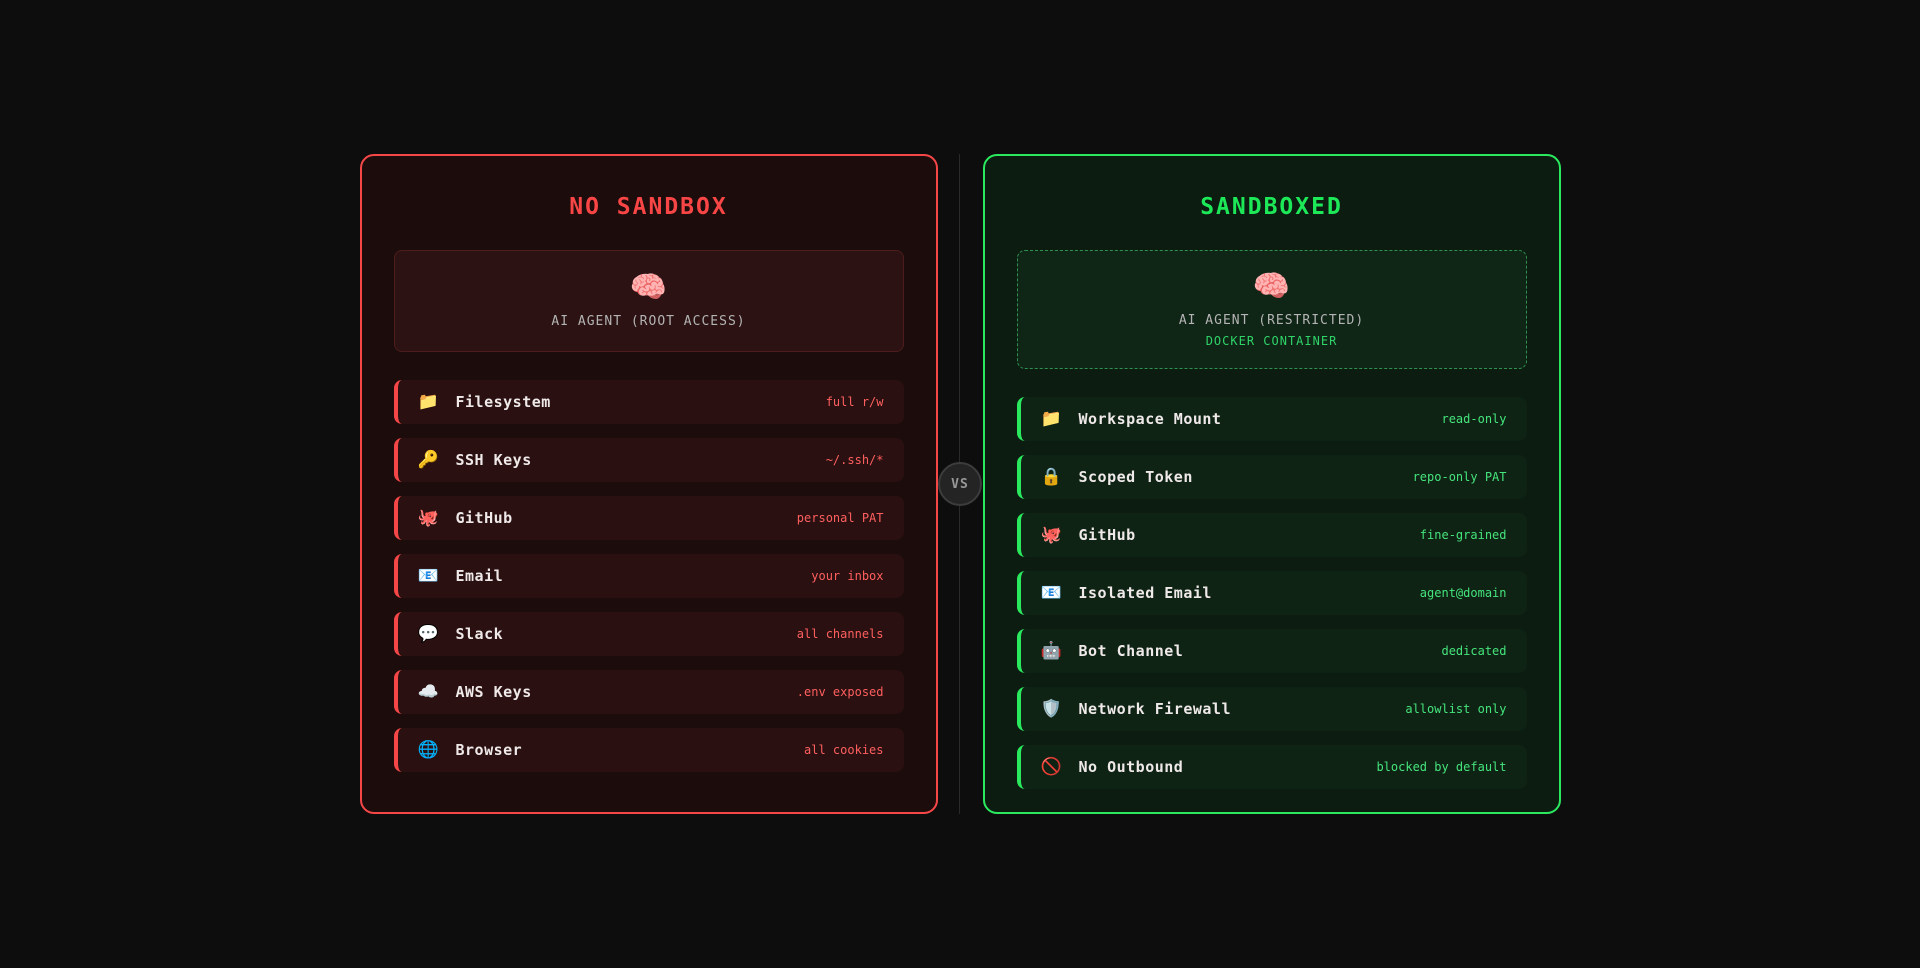  Describe the element at coordinates (840, 518) in the screenshot. I see `capability-value: personal PAT` at that location.